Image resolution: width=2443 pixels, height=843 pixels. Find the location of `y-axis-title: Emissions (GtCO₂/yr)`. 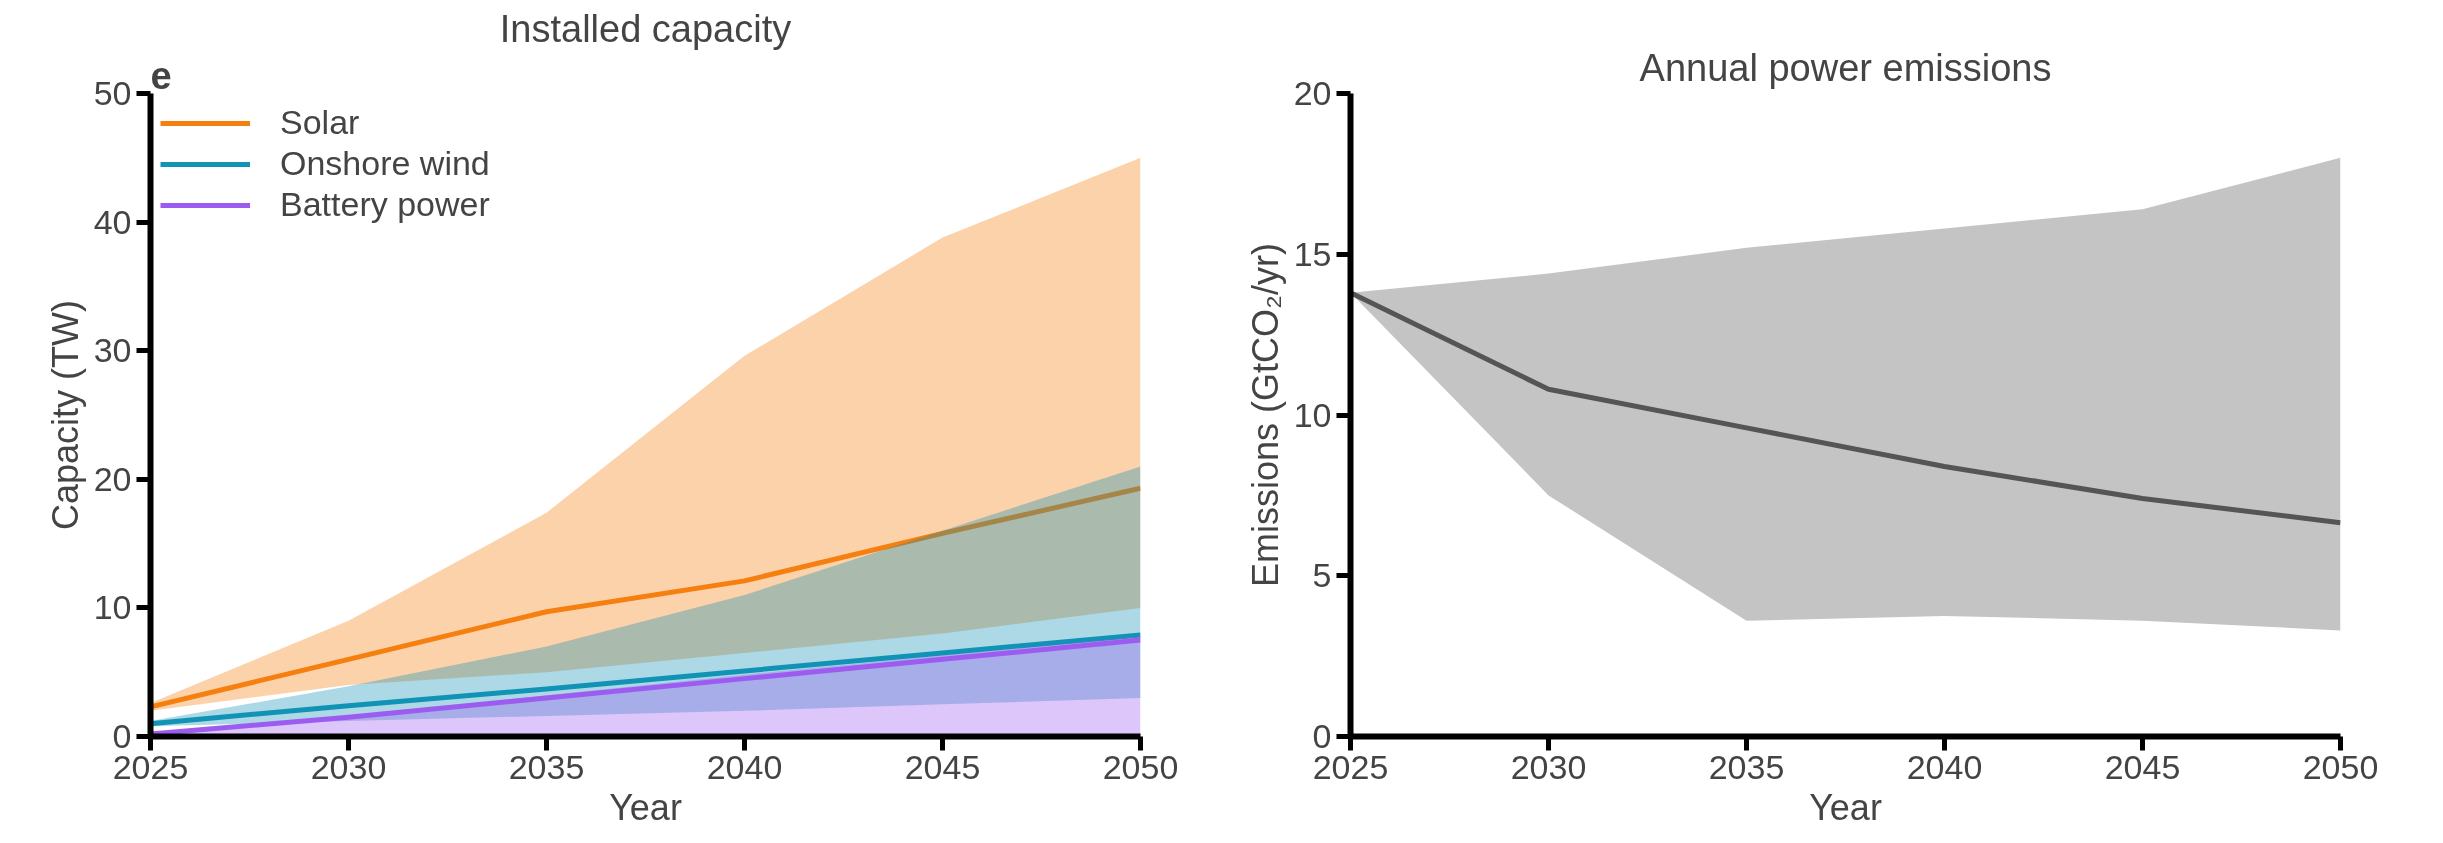

y-axis-title: Emissions (GtCO₂/yr) is located at coordinates (1265, 414).